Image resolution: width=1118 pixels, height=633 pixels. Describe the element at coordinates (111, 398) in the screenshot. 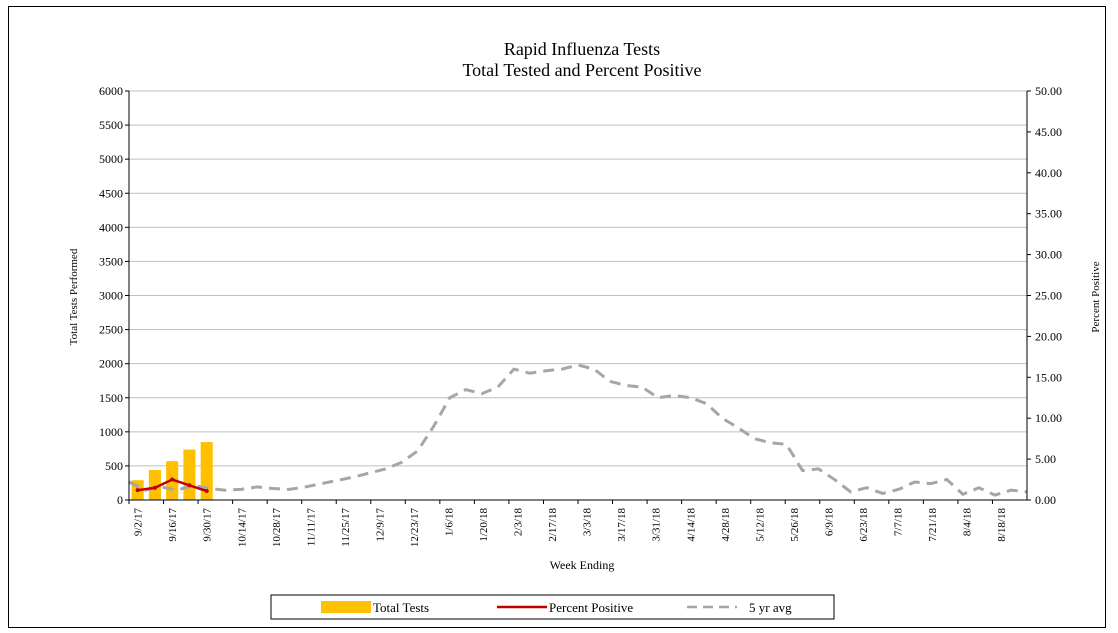

I see `left-y-tick-label: 1500` at that location.